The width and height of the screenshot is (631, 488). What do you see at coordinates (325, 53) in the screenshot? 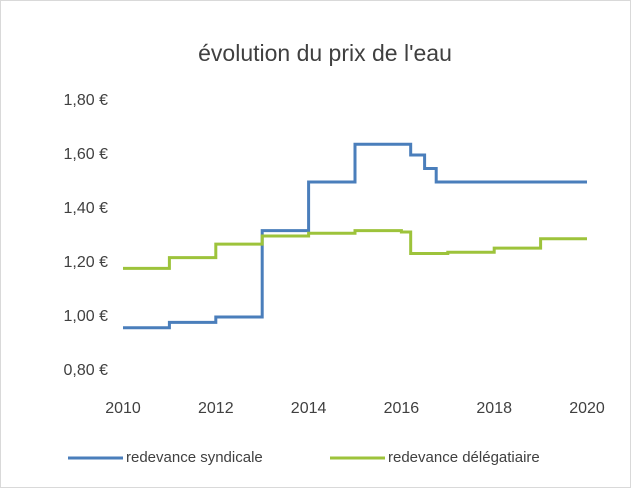
I see `chart-title: évolution du prix de l'eau` at bounding box center [325, 53].